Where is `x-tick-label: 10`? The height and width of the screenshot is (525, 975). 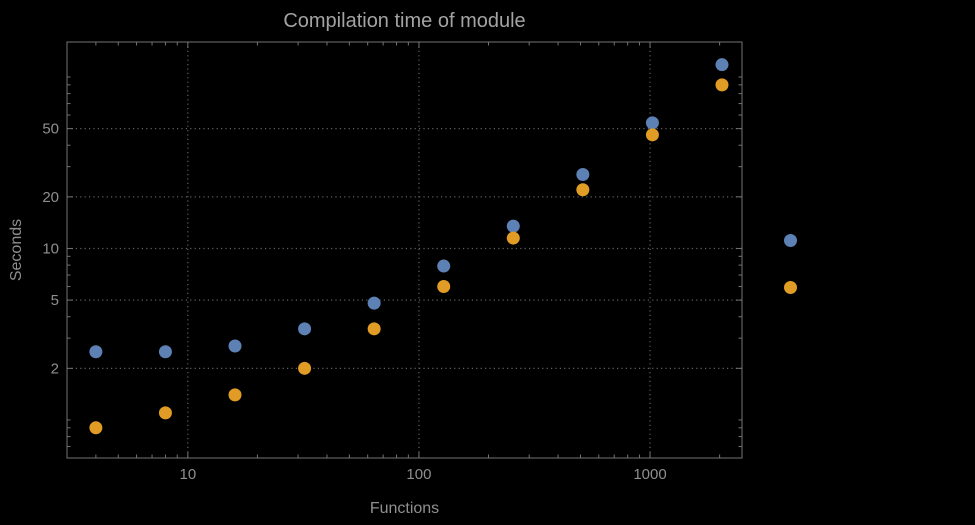 x-tick-label: 10 is located at coordinates (187, 474).